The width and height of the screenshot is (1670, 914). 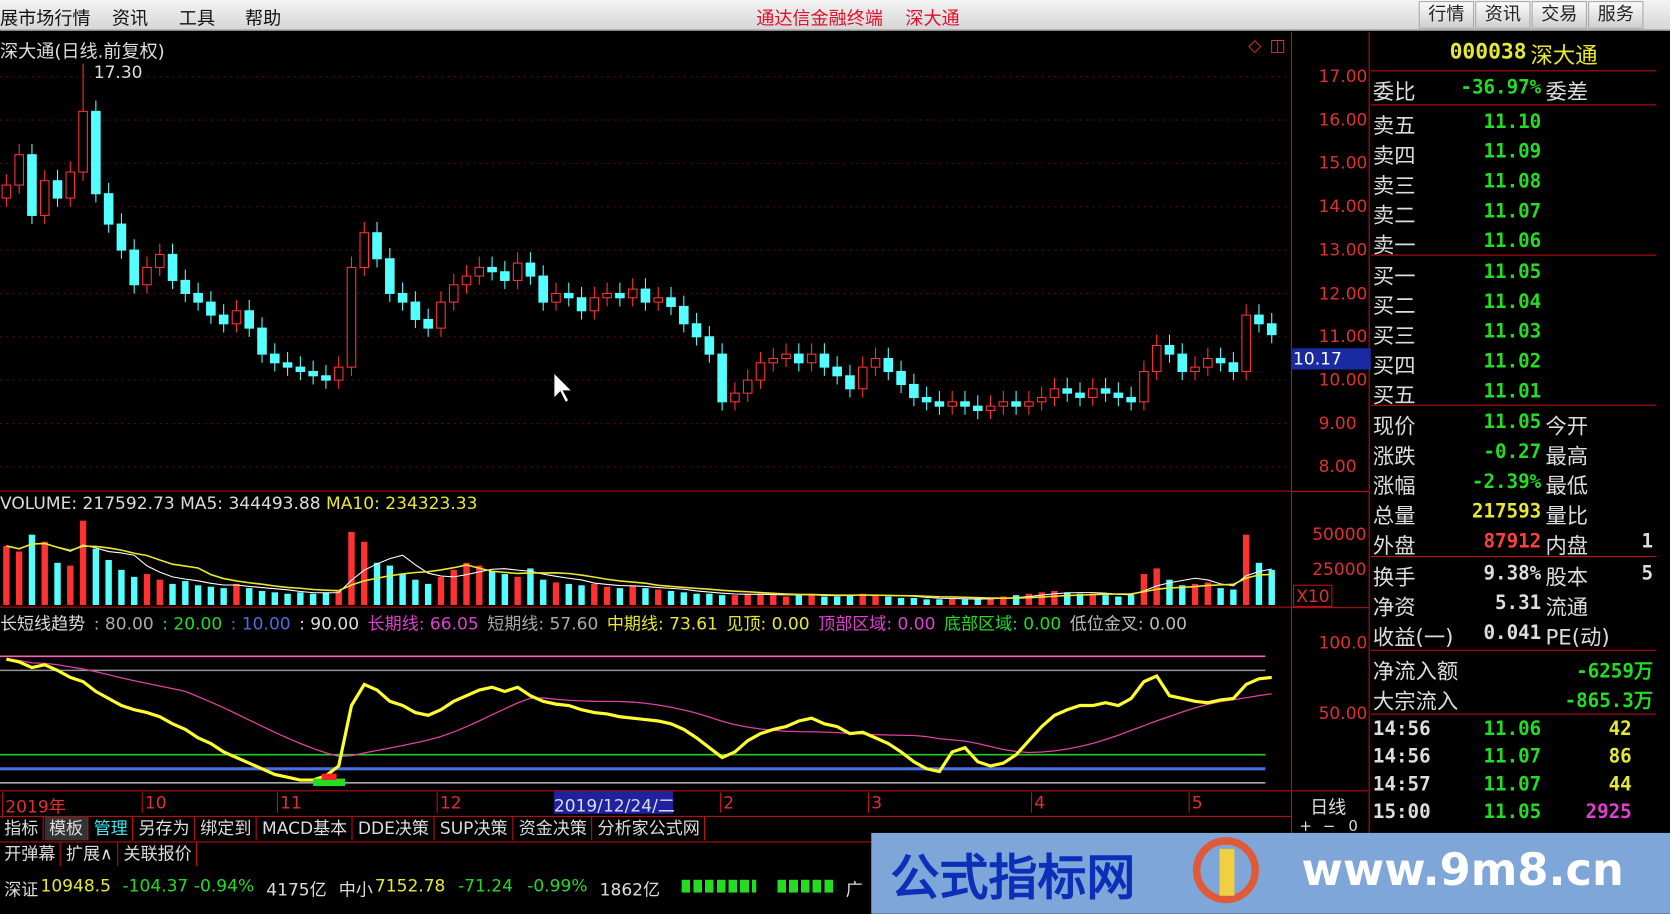 I want to click on window-icon: ◫, so click(x=1277, y=45).